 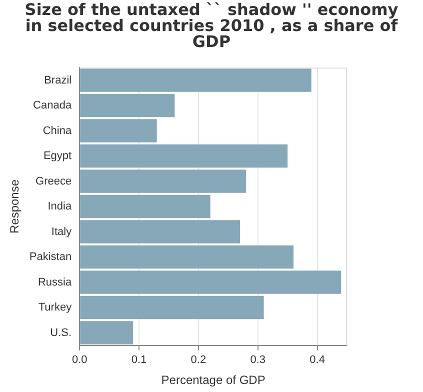 I want to click on y-tick-label: Canada, so click(x=52, y=106).